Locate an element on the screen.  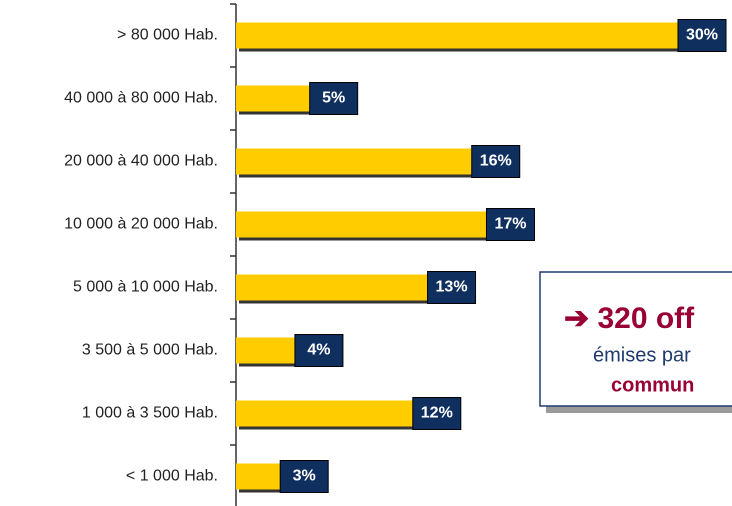
value-label: 30% is located at coordinates (702, 35).